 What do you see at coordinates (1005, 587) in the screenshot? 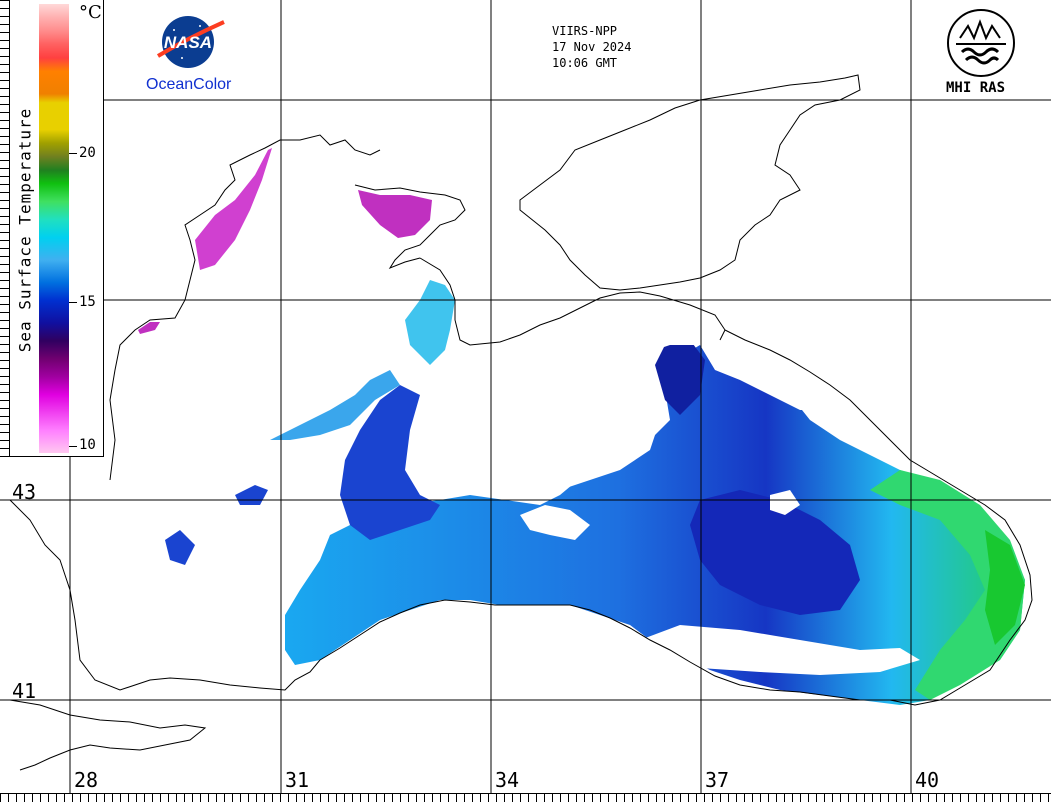
I see `sst-east-green-core` at bounding box center [1005, 587].